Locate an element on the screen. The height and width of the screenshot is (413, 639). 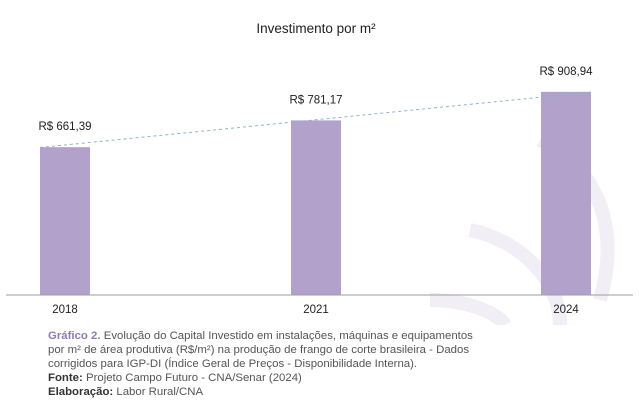
x-tick-label-2021: 2021 is located at coordinates (316, 310).